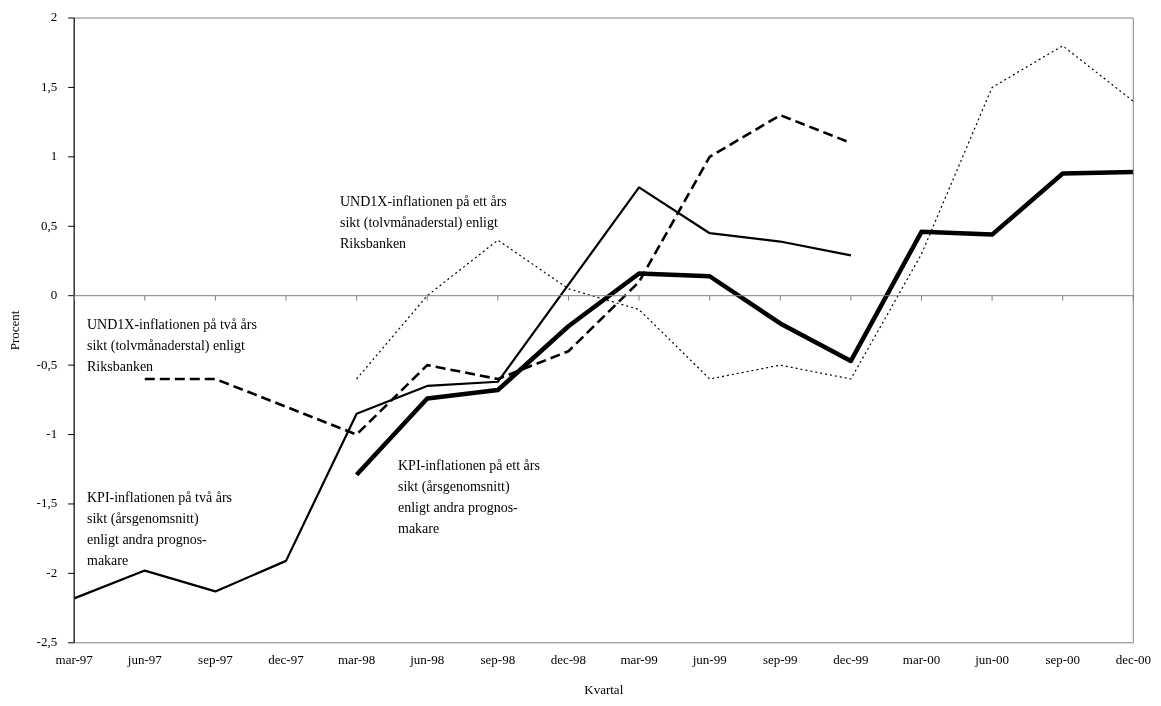 Image resolution: width=1161 pixels, height=706 pixels. I want to click on x-tick-label: dec-97, so click(286, 660).